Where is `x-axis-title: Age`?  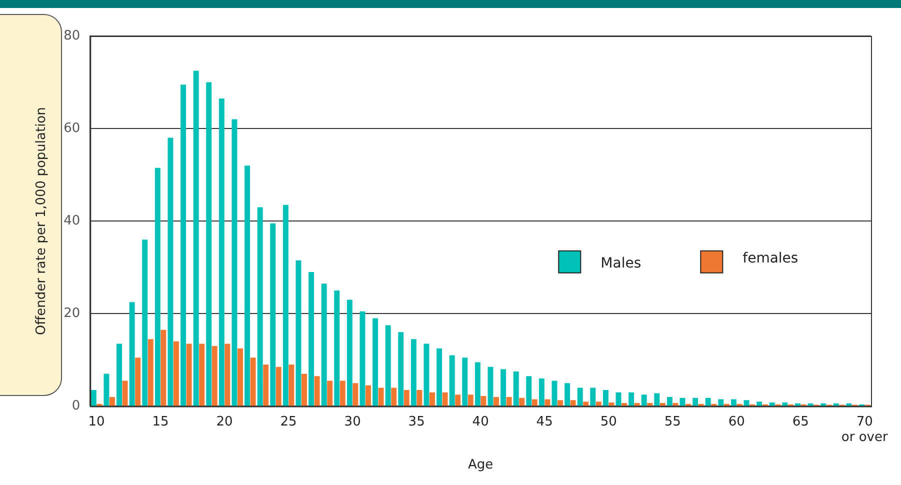 x-axis-title: Age is located at coordinates (481, 465).